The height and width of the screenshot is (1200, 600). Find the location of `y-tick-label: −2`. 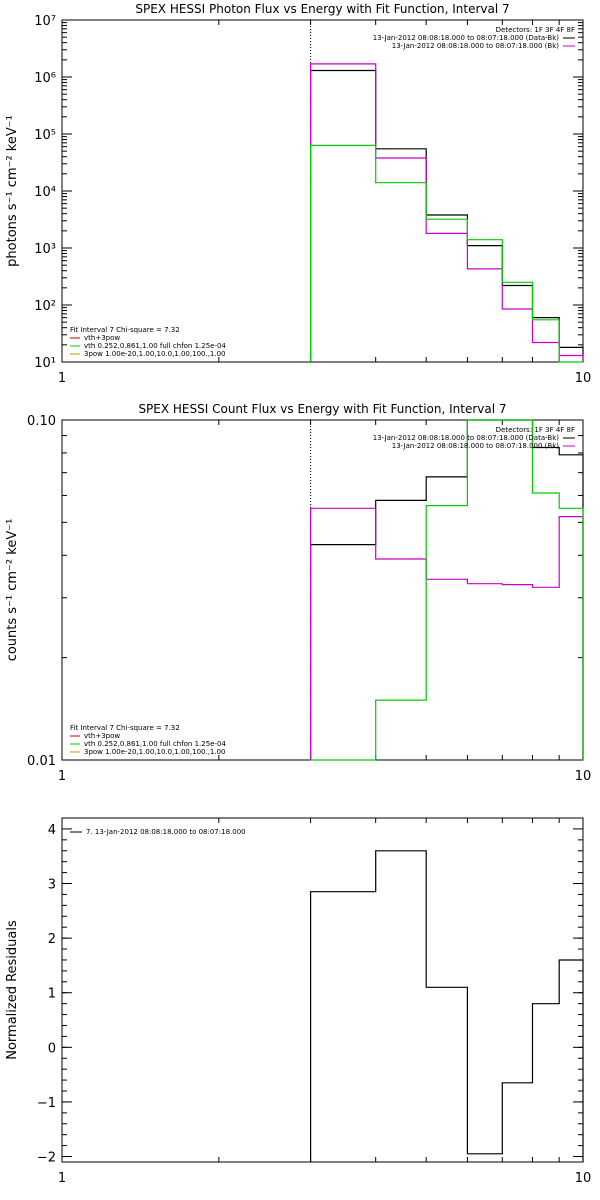

y-tick-label: −2 is located at coordinates (46, 1158).